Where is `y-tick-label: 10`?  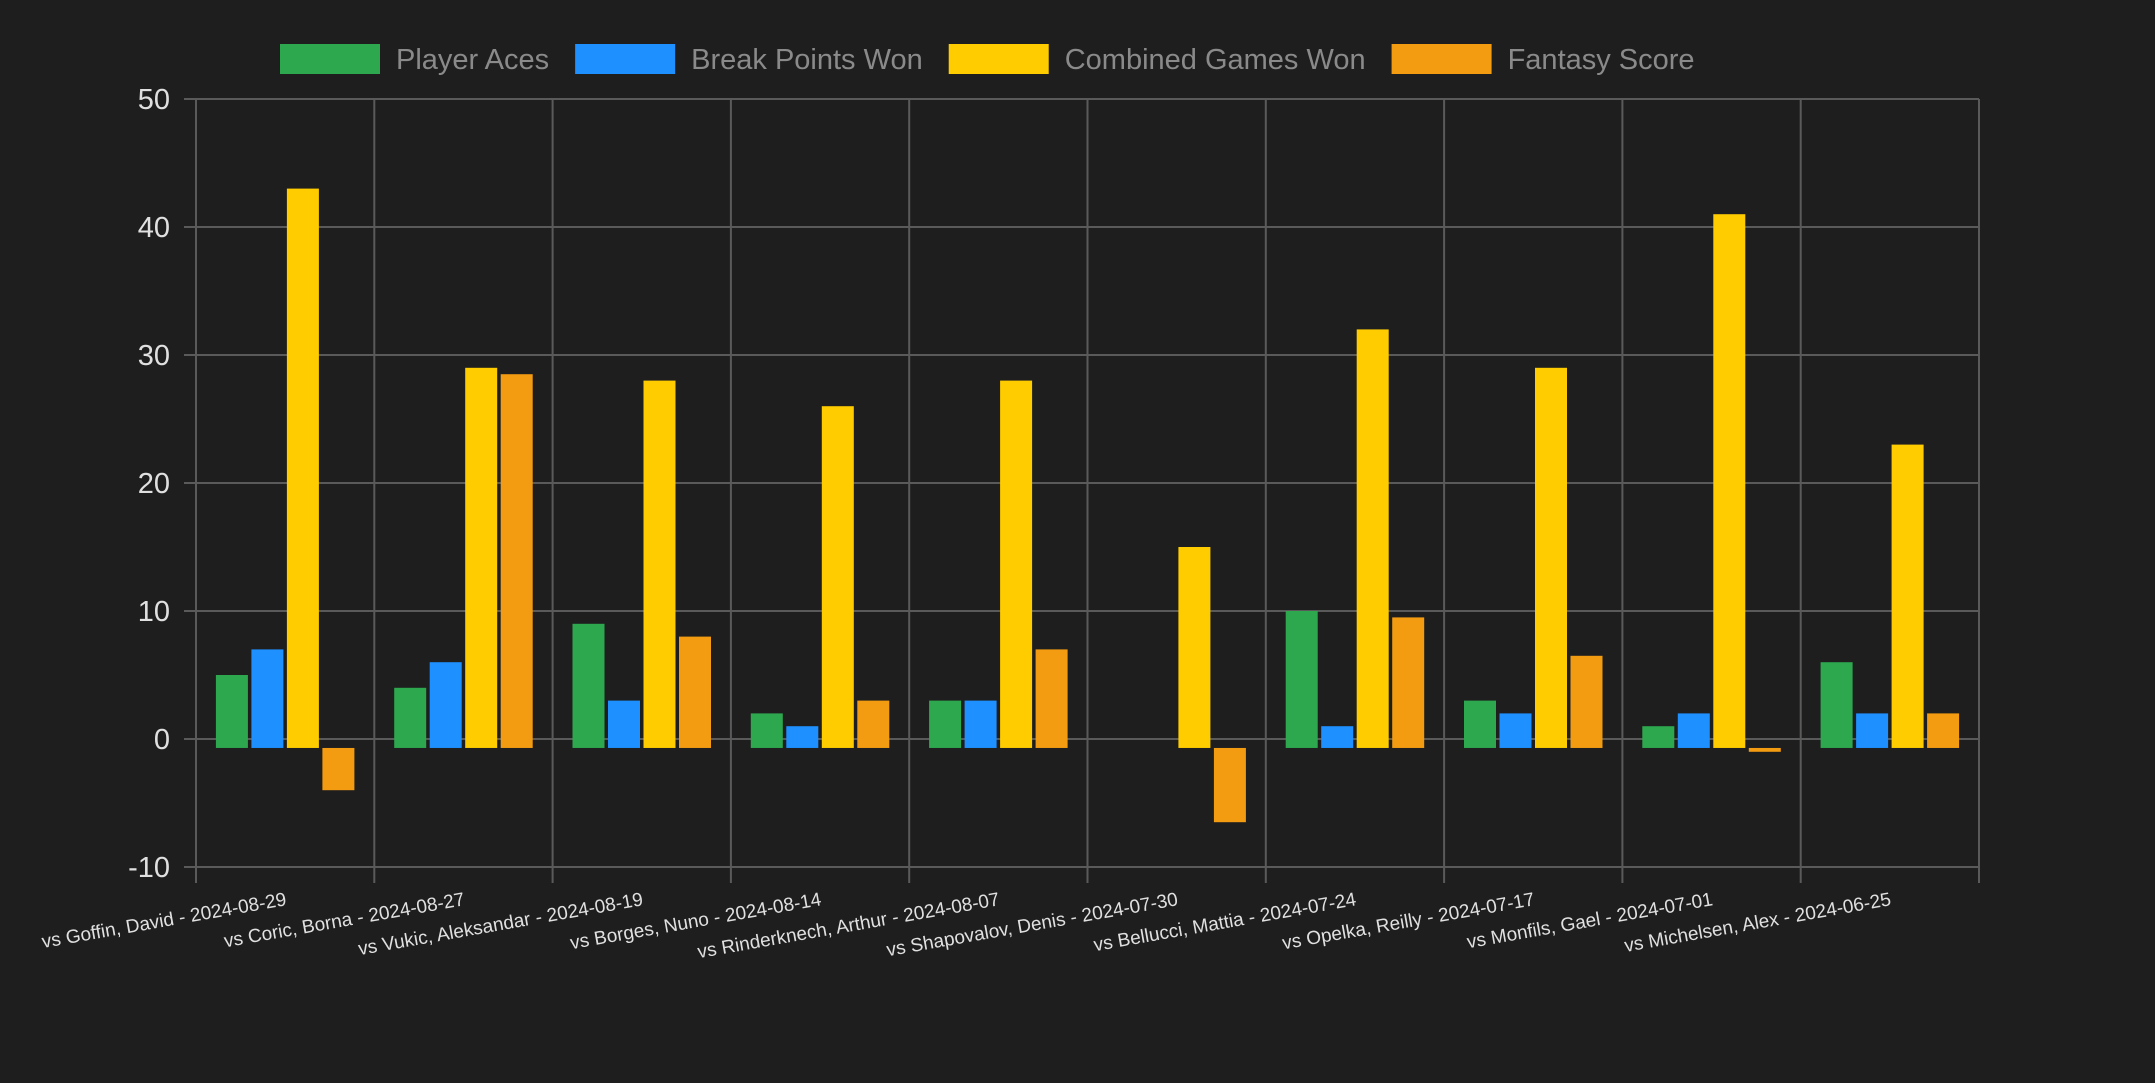 y-tick-label: 10 is located at coordinates (154, 612).